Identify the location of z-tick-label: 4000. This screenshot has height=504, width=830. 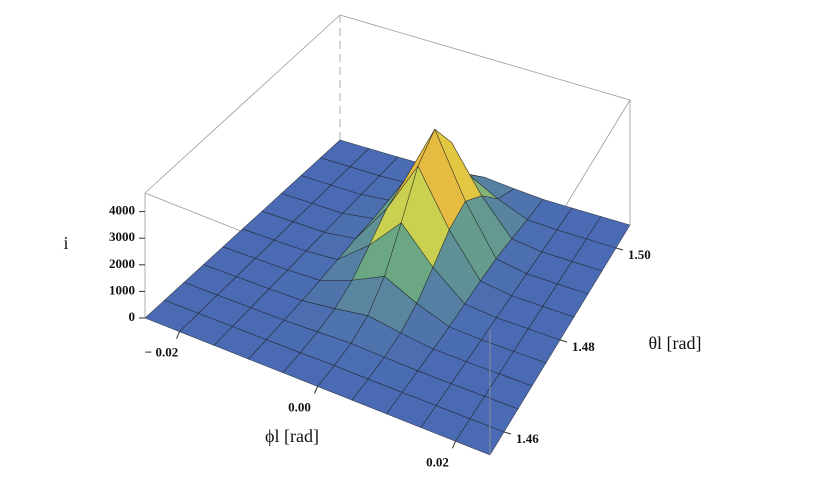
(122, 210).